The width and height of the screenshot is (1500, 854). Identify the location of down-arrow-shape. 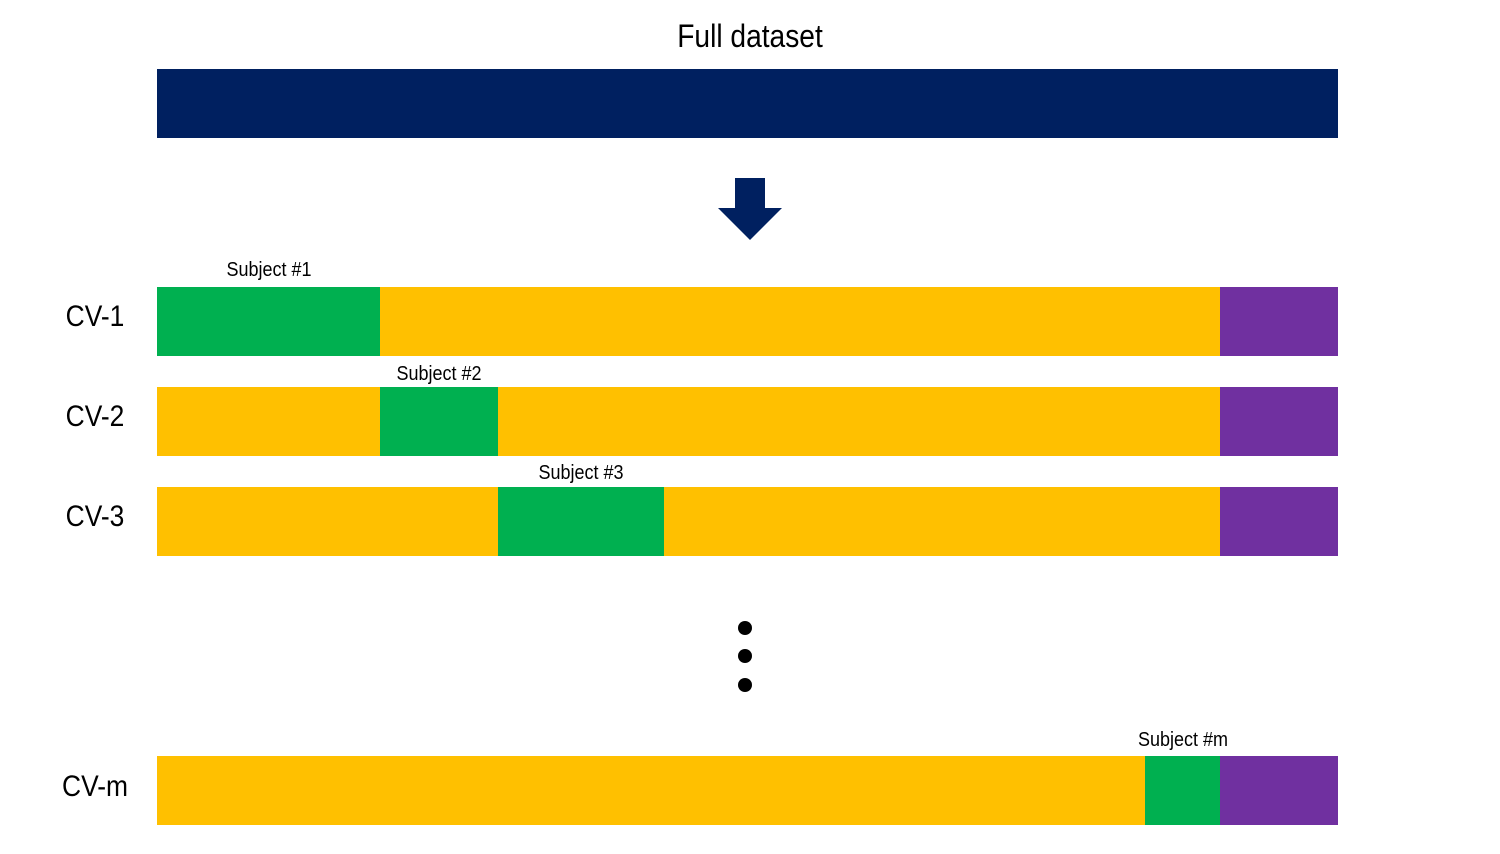
(750, 209).